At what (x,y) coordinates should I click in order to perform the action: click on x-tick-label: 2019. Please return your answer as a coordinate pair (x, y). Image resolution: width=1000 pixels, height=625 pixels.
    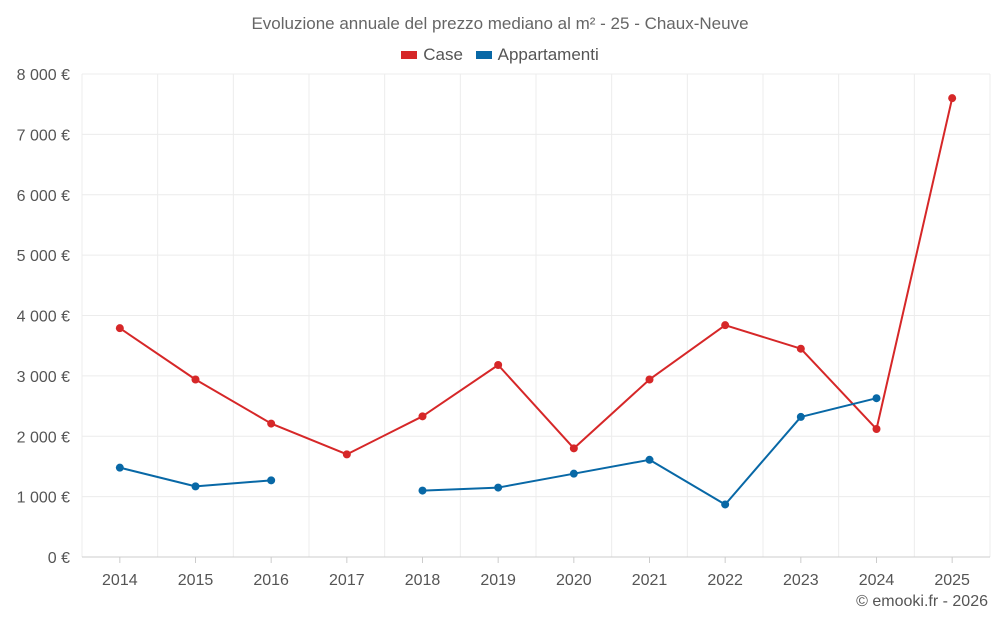
    Looking at the image, I should click on (498, 580).